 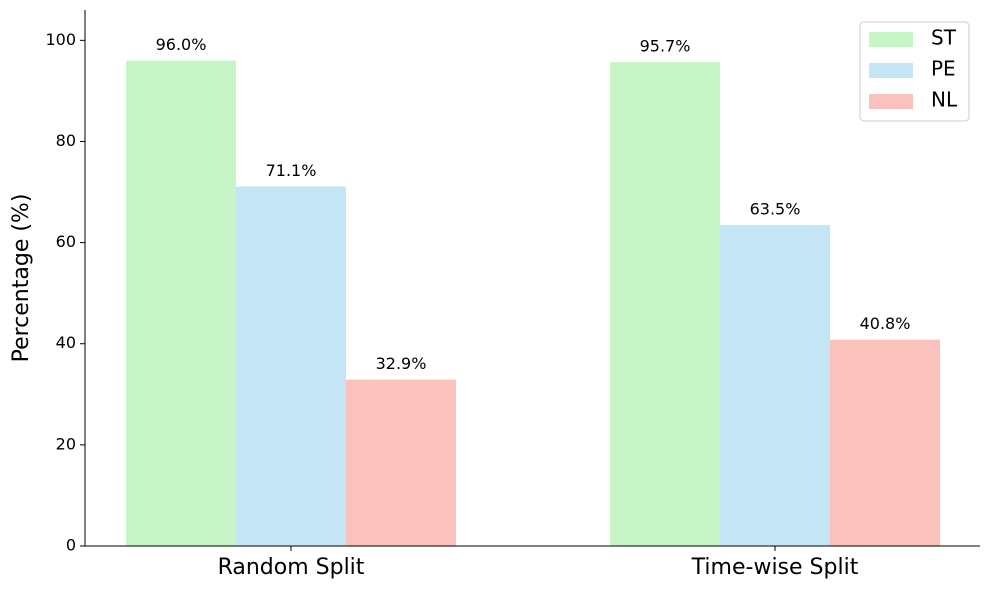 What do you see at coordinates (885, 323) in the screenshot?
I see `value-label: 40.8%` at bounding box center [885, 323].